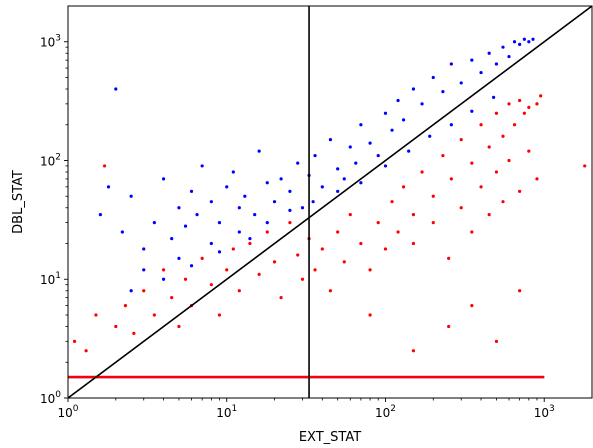 This screenshot has width=593, height=448. Describe the element at coordinates (50, 279) in the screenshot. I see `y-tick-label: 10¹` at that location.